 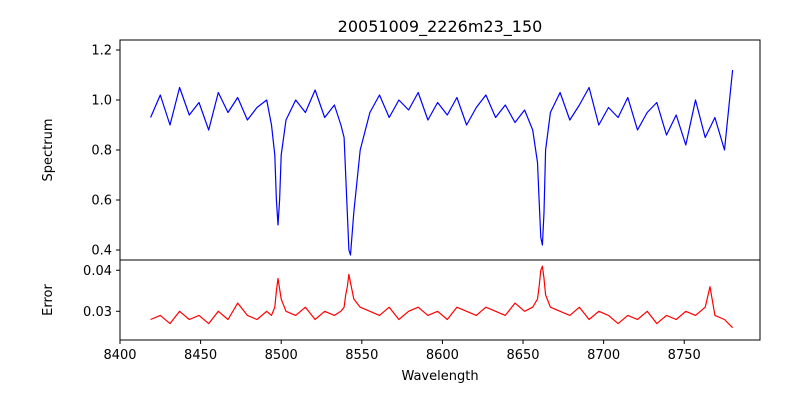 I want to click on x-axis-label: Wavelength, so click(x=439, y=376).